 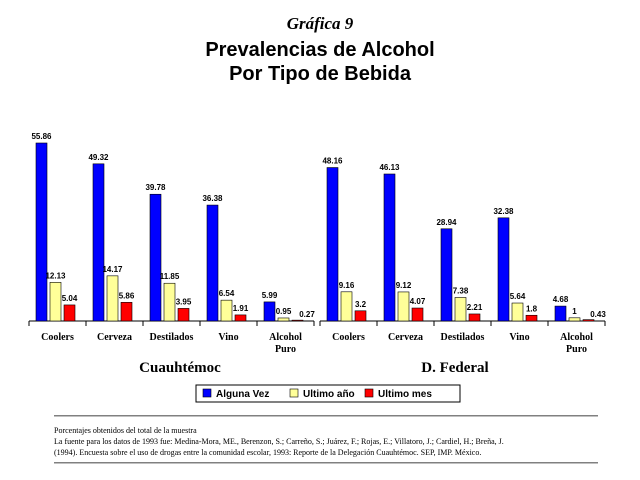 What do you see at coordinates (405, 394) in the screenshot?
I see `legend-label: Ultimo mes` at bounding box center [405, 394].